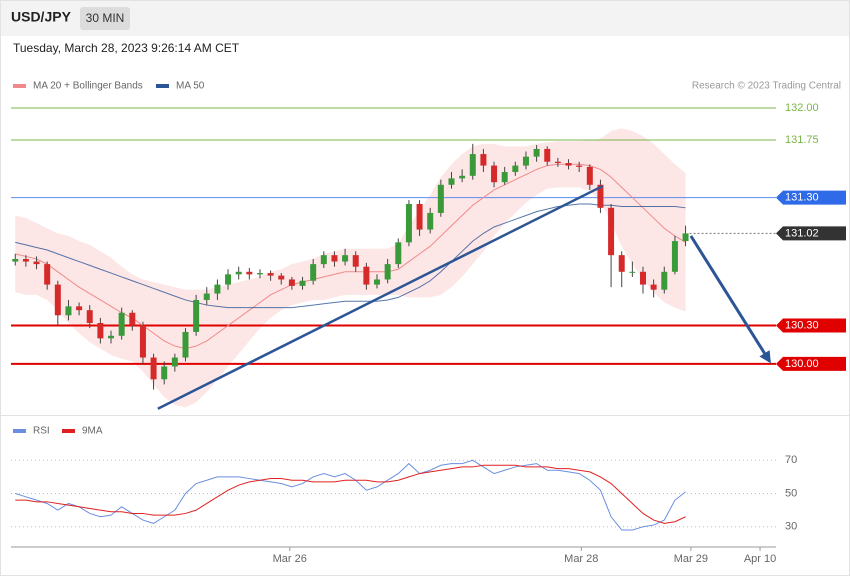 Image resolution: width=850 pixels, height=576 pixels. Describe the element at coordinates (802, 108) in the screenshot. I see `level-label: 132.00` at that location.